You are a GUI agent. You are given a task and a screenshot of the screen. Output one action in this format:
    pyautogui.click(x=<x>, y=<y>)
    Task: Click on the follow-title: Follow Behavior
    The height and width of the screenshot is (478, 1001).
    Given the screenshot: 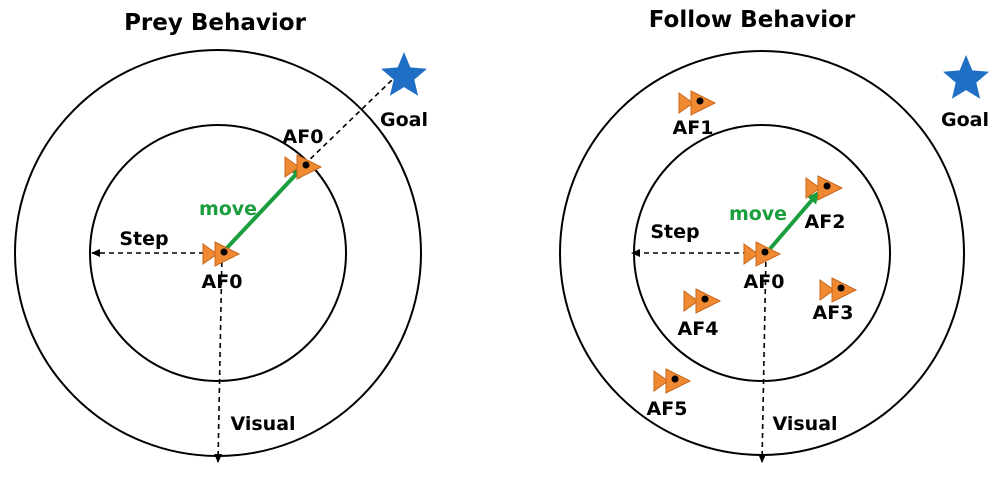 What is the action you would take?
    pyautogui.click(x=752, y=20)
    